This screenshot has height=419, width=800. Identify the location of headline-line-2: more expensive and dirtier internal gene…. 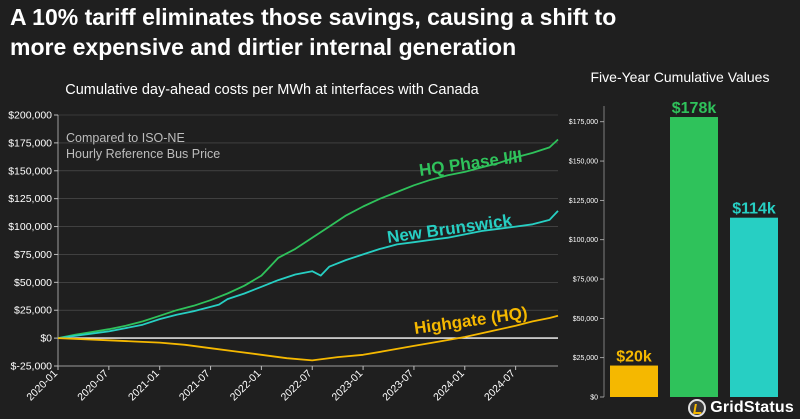
(263, 47).